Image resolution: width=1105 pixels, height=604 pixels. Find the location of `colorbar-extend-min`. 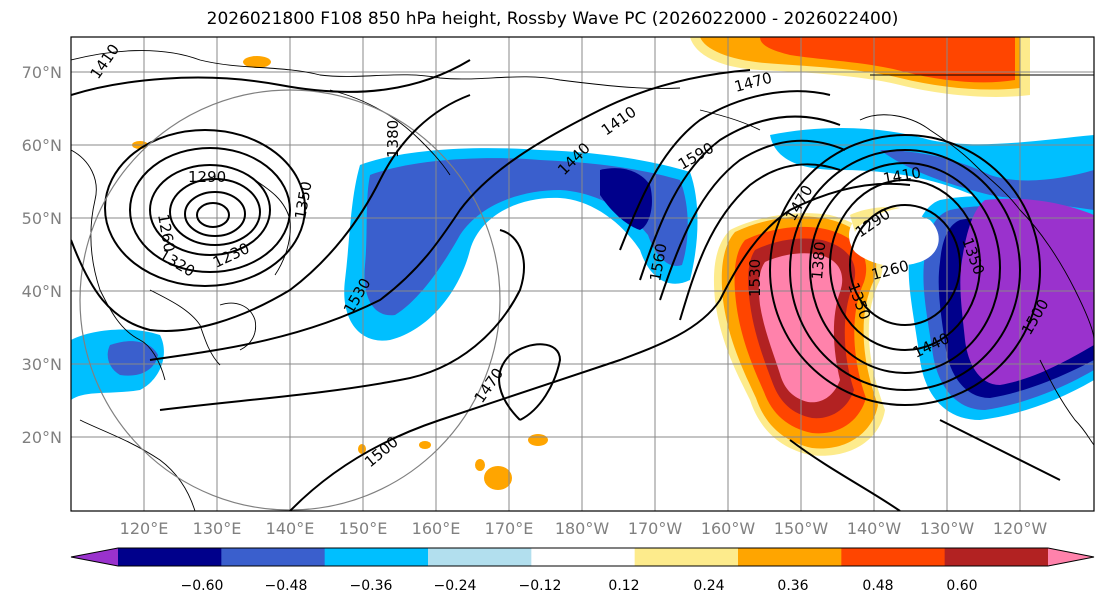

colorbar-extend-min is located at coordinates (94, 557).